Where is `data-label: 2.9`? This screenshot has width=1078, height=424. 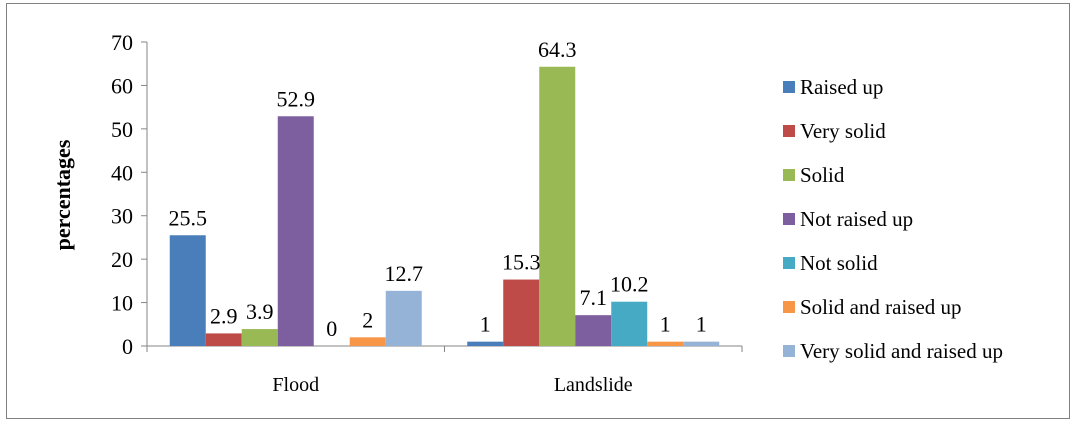 data-label: 2.9 is located at coordinates (224, 315).